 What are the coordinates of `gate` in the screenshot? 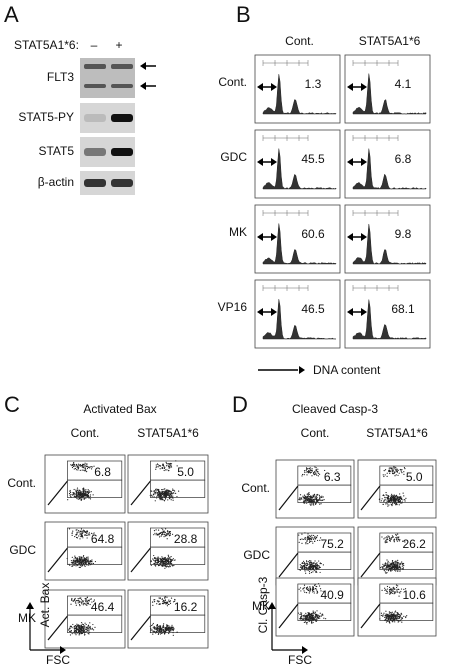 It's located at (57, 628).